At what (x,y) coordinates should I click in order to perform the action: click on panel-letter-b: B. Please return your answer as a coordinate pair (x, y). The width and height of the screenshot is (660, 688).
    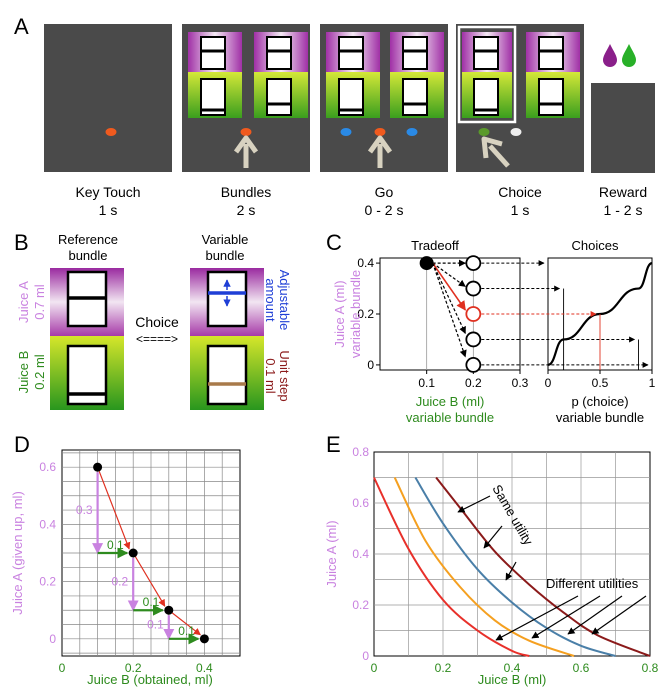
    Looking at the image, I should click on (21, 242).